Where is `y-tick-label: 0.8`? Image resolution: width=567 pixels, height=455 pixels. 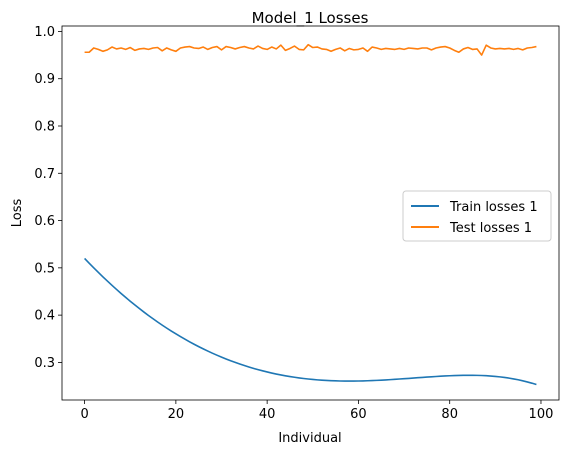 y-tick-label: 0.8 is located at coordinates (44, 127).